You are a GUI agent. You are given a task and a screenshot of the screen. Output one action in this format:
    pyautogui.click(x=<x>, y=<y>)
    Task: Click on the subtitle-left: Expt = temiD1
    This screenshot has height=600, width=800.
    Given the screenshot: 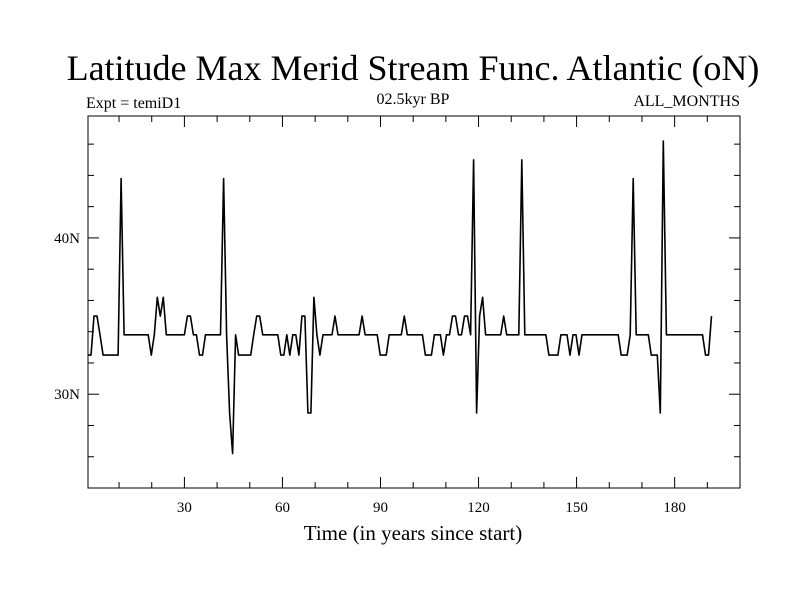 What is the action you would take?
    pyautogui.click(x=133, y=103)
    